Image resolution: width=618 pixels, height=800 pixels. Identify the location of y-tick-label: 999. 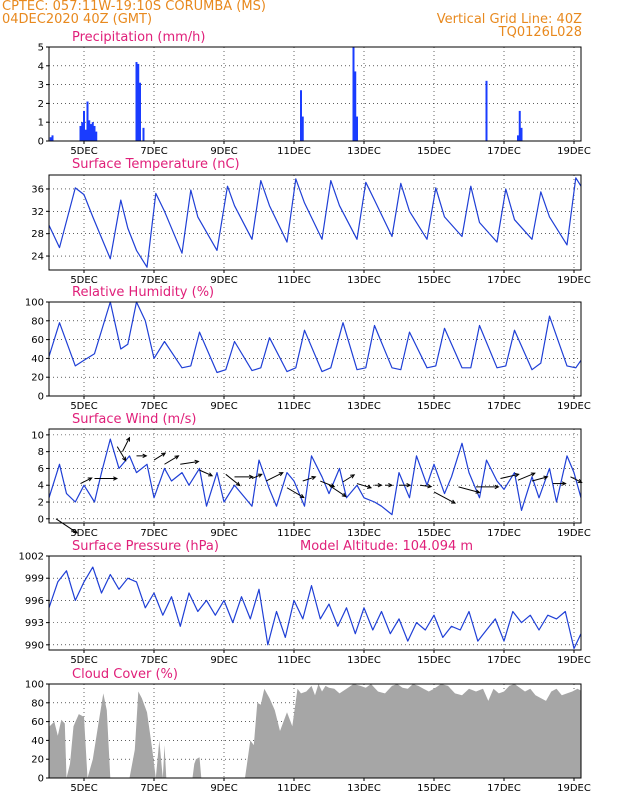
(34, 579).